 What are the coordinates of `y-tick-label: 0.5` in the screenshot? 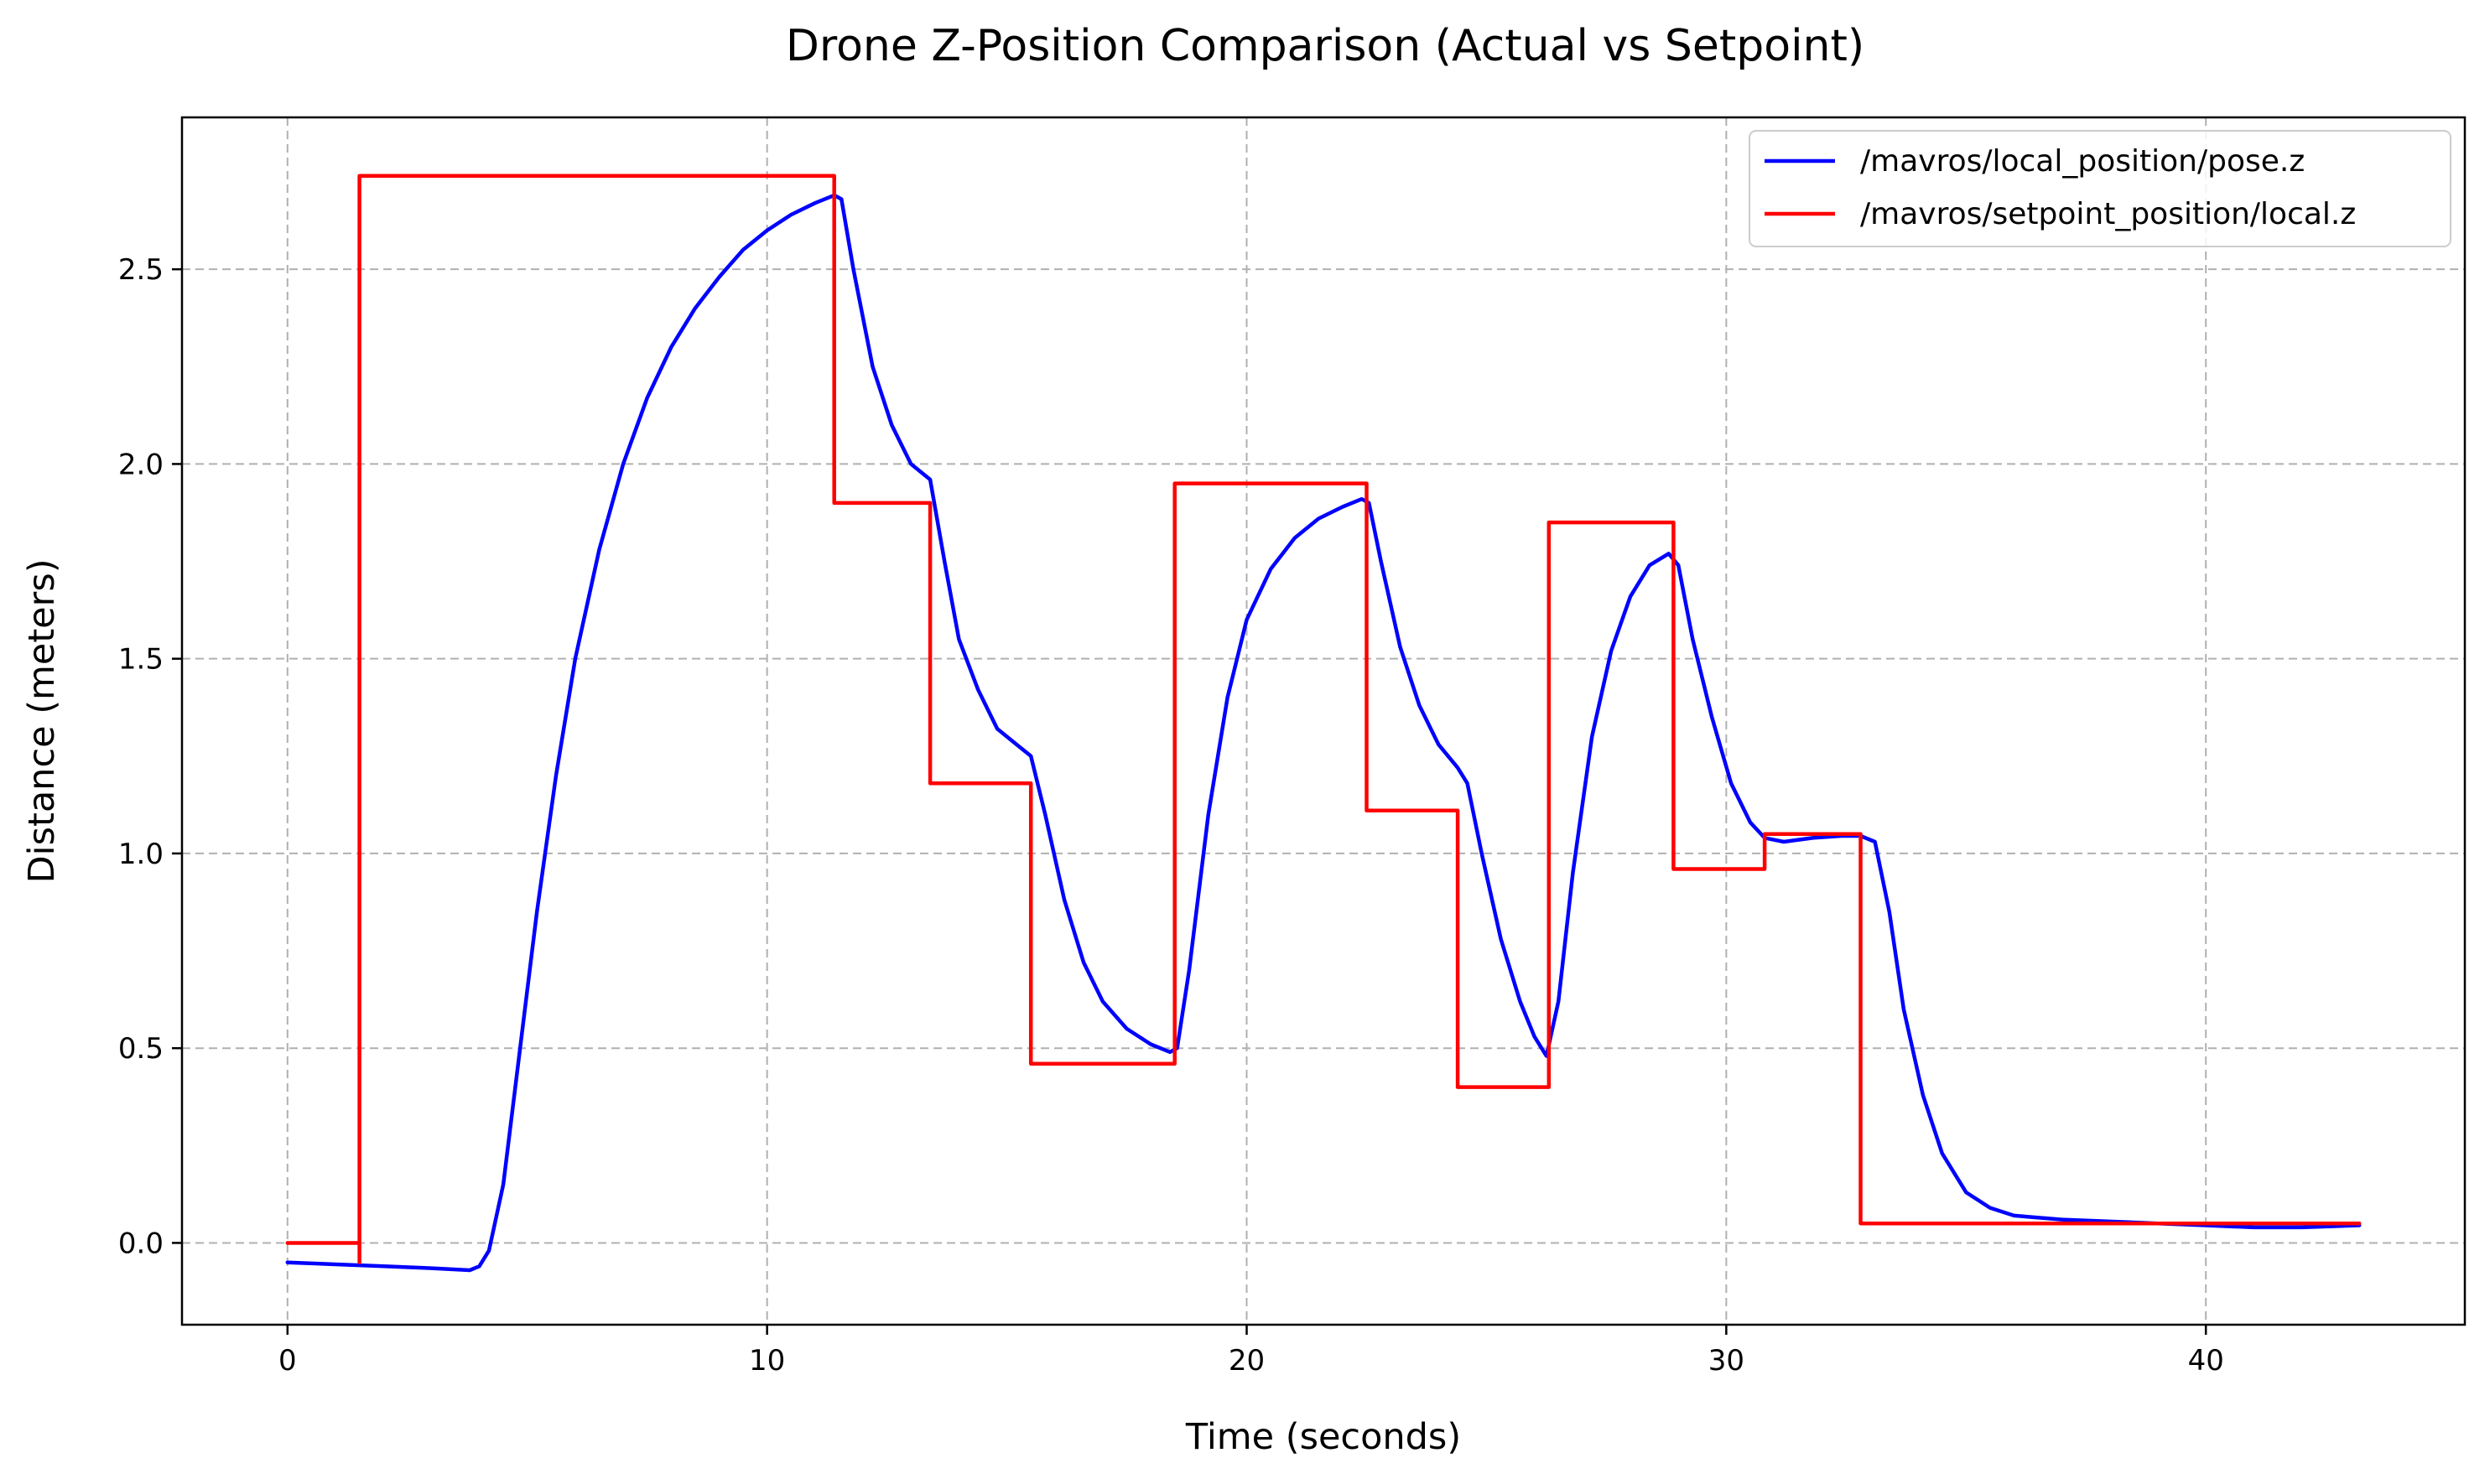 It's located at (141, 1049).